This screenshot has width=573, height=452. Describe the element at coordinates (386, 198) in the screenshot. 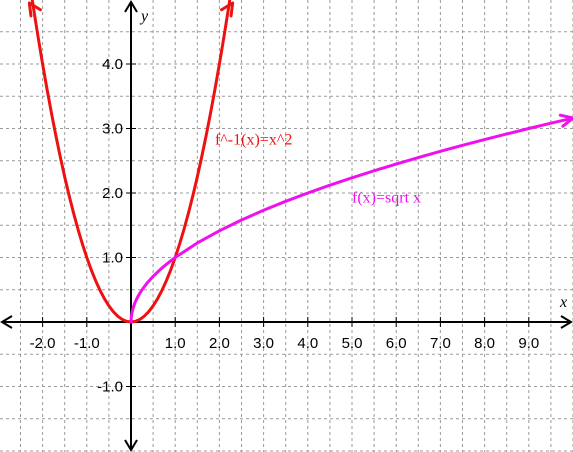

I see `series-label: f(x)=sqrt x` at that location.